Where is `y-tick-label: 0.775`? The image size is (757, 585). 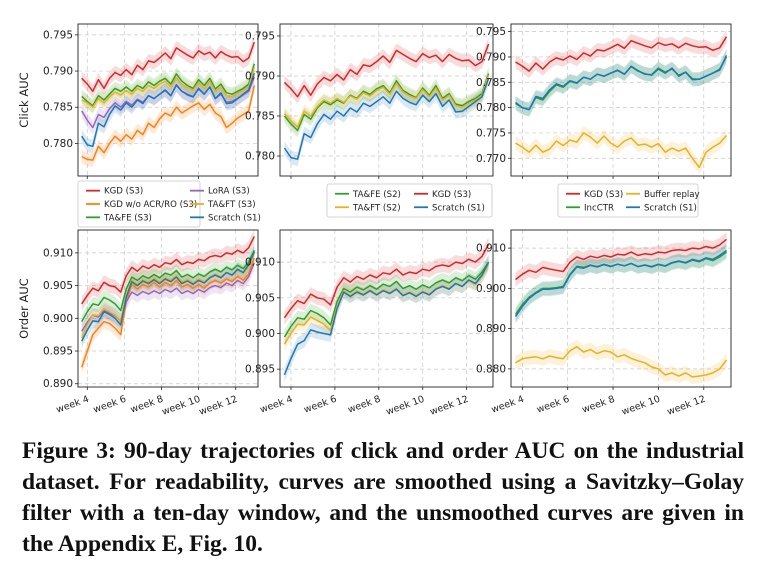
y-tick-label: 0.775 is located at coordinates (491, 133).